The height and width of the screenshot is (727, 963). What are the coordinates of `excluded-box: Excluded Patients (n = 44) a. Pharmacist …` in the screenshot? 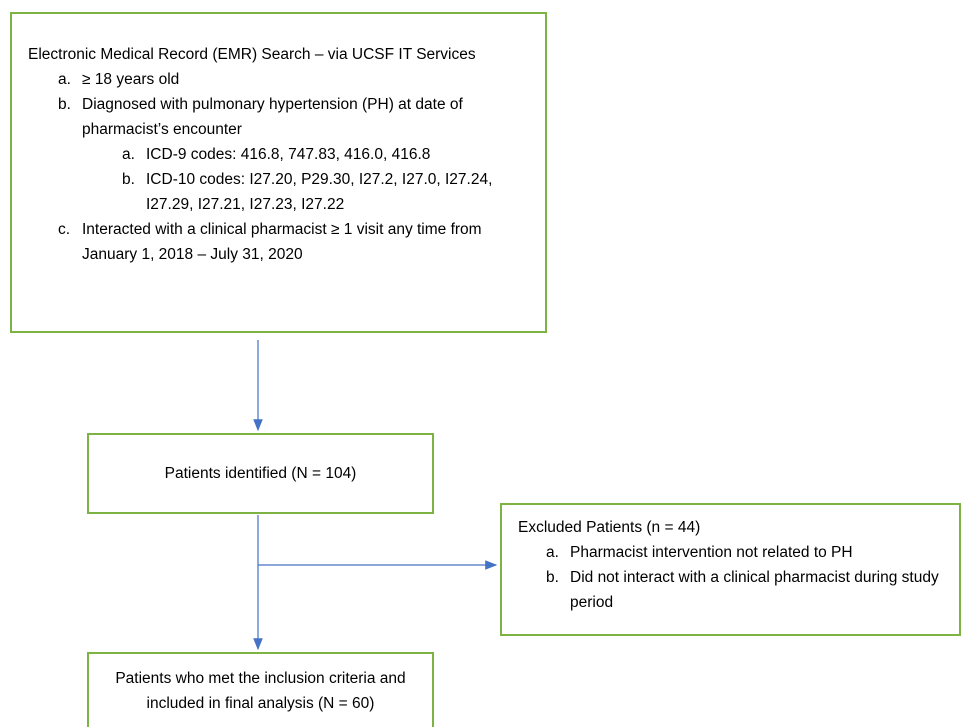 It's located at (730, 569).